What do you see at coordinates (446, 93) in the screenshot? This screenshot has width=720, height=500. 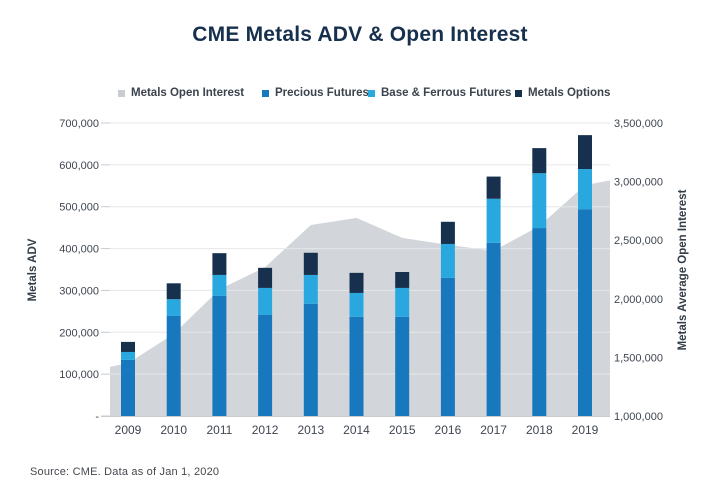 I see `legend-label: Base & Ferrous Futures` at bounding box center [446, 93].